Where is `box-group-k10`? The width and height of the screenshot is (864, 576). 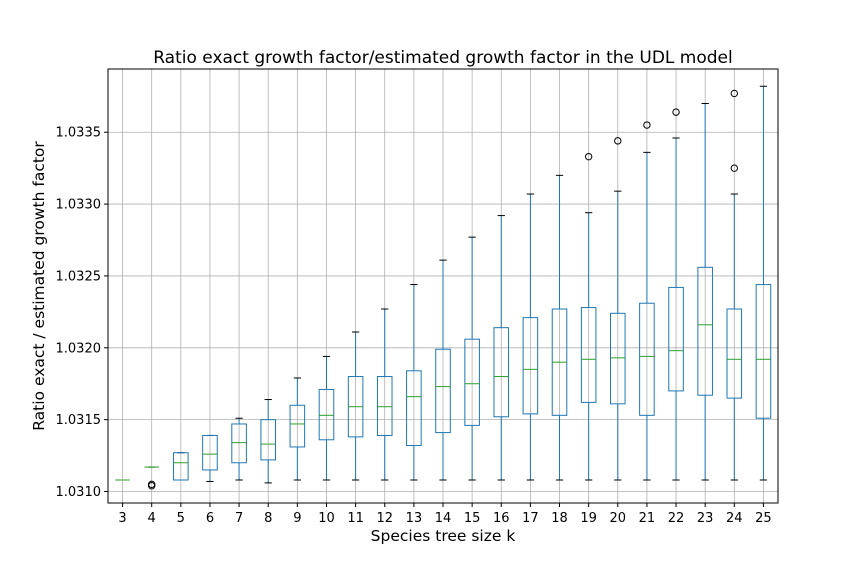
box-group-k10 is located at coordinates (326, 418).